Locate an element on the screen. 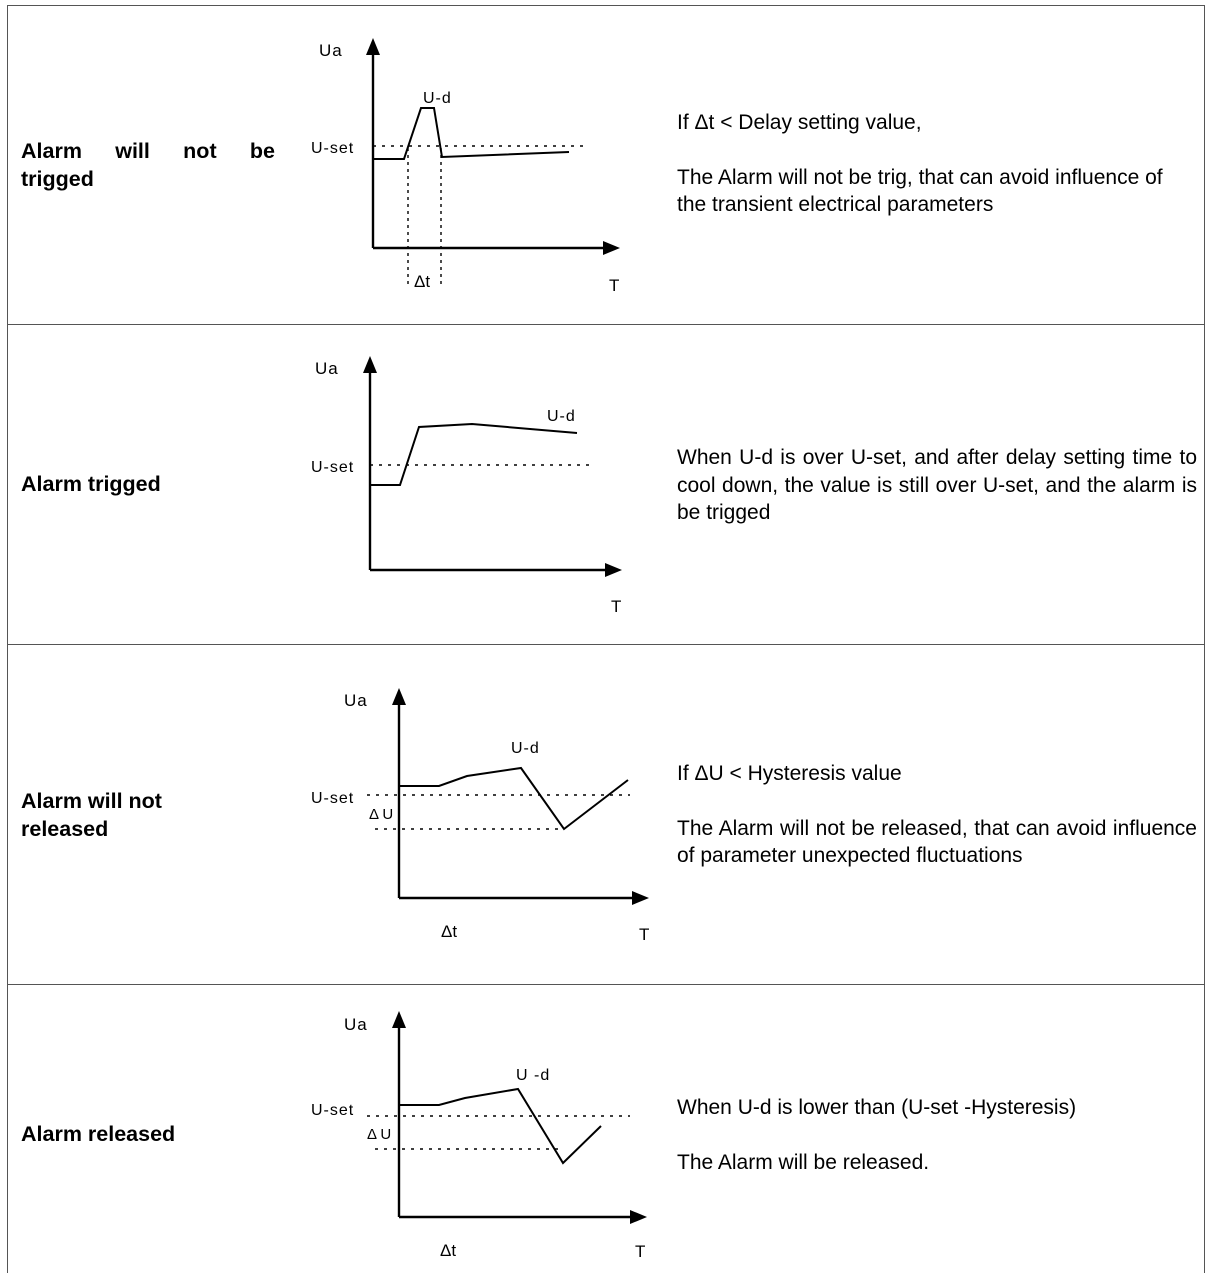 The height and width of the screenshot is (1277, 1208). diagram-released: Ua T U-set Δ U U -d Δt is located at coordinates (479, 1136).